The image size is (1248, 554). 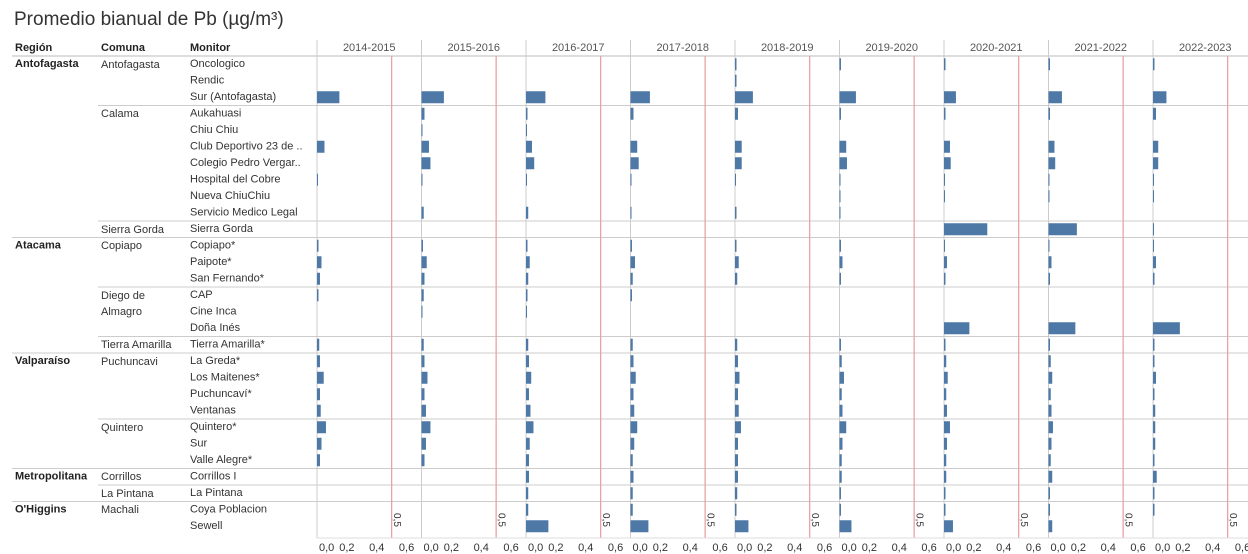 I want to click on monitor-label: Hospital del Cobre, so click(x=235, y=180).